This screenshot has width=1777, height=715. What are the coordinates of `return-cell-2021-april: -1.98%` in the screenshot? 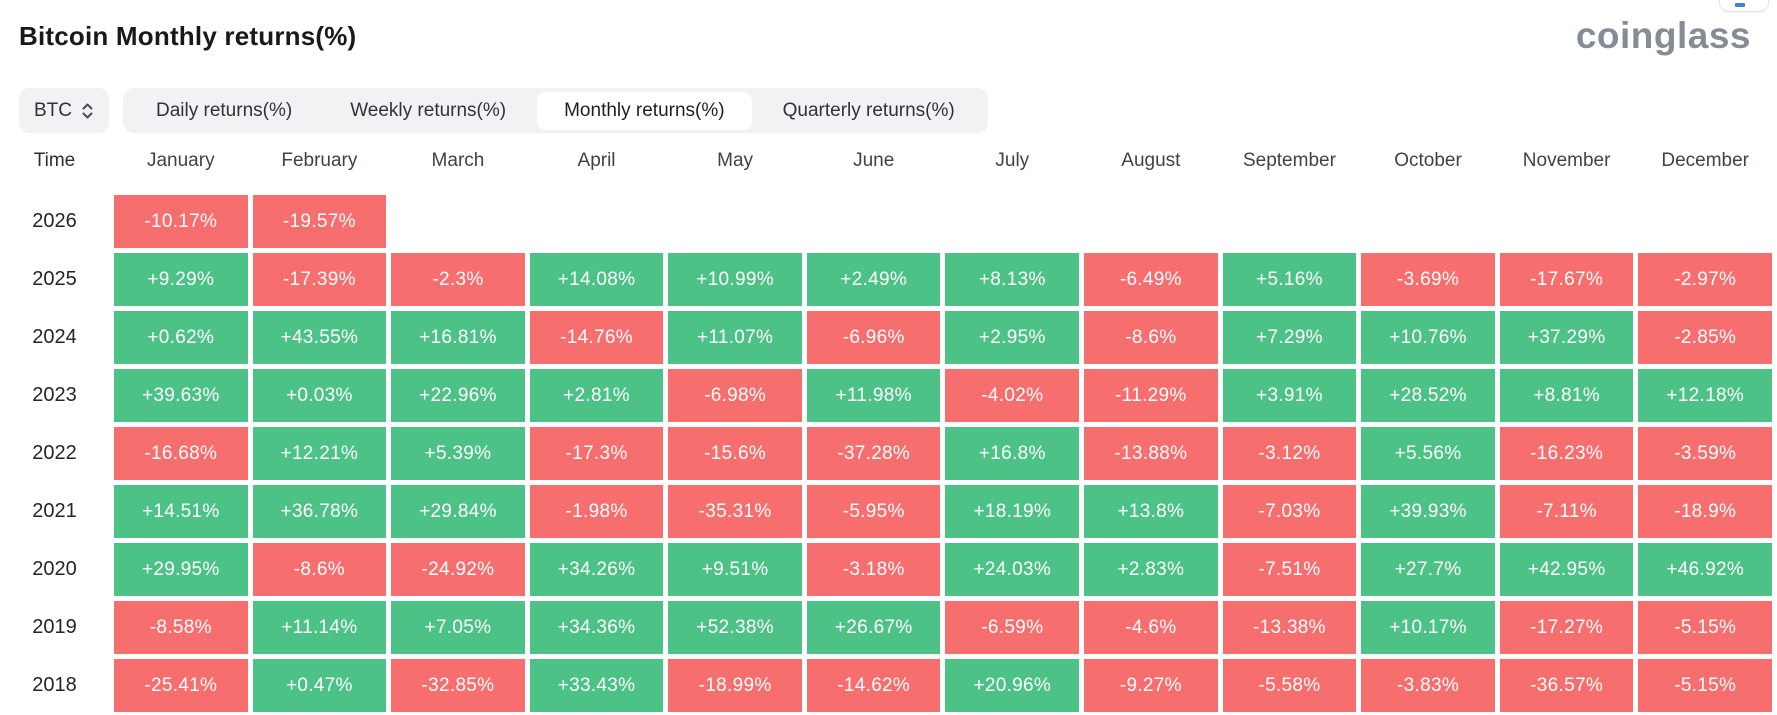 It's located at (596, 511).